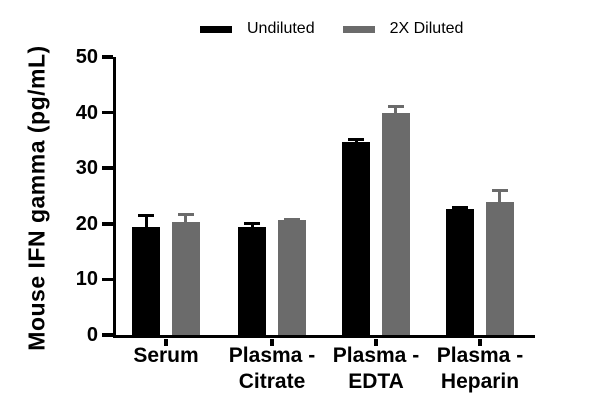  What do you see at coordinates (36, 198) in the screenshot?
I see `y-axis-title: Mouse IFN gamma (pg/mL)` at bounding box center [36, 198].